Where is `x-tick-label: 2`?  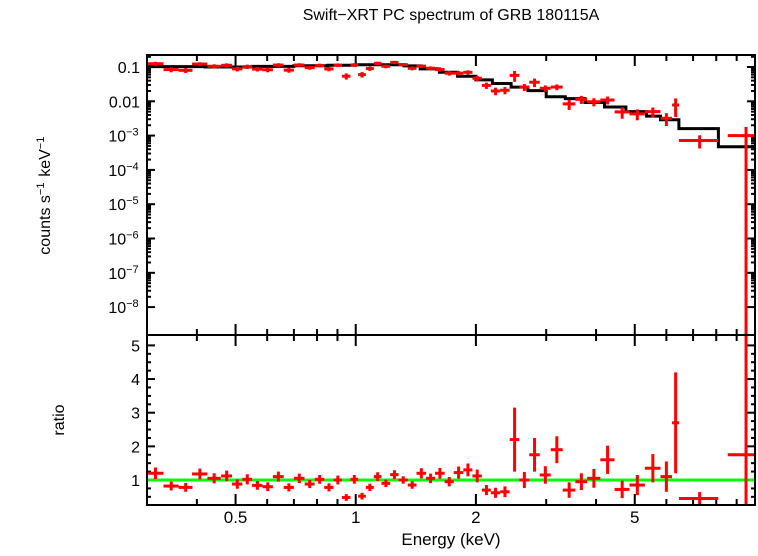
x-tick-label: 2 is located at coordinates (475, 517).